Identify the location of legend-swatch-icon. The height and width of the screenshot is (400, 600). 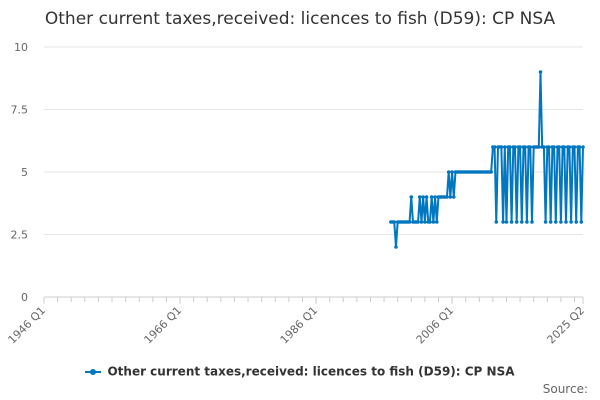
(93, 371).